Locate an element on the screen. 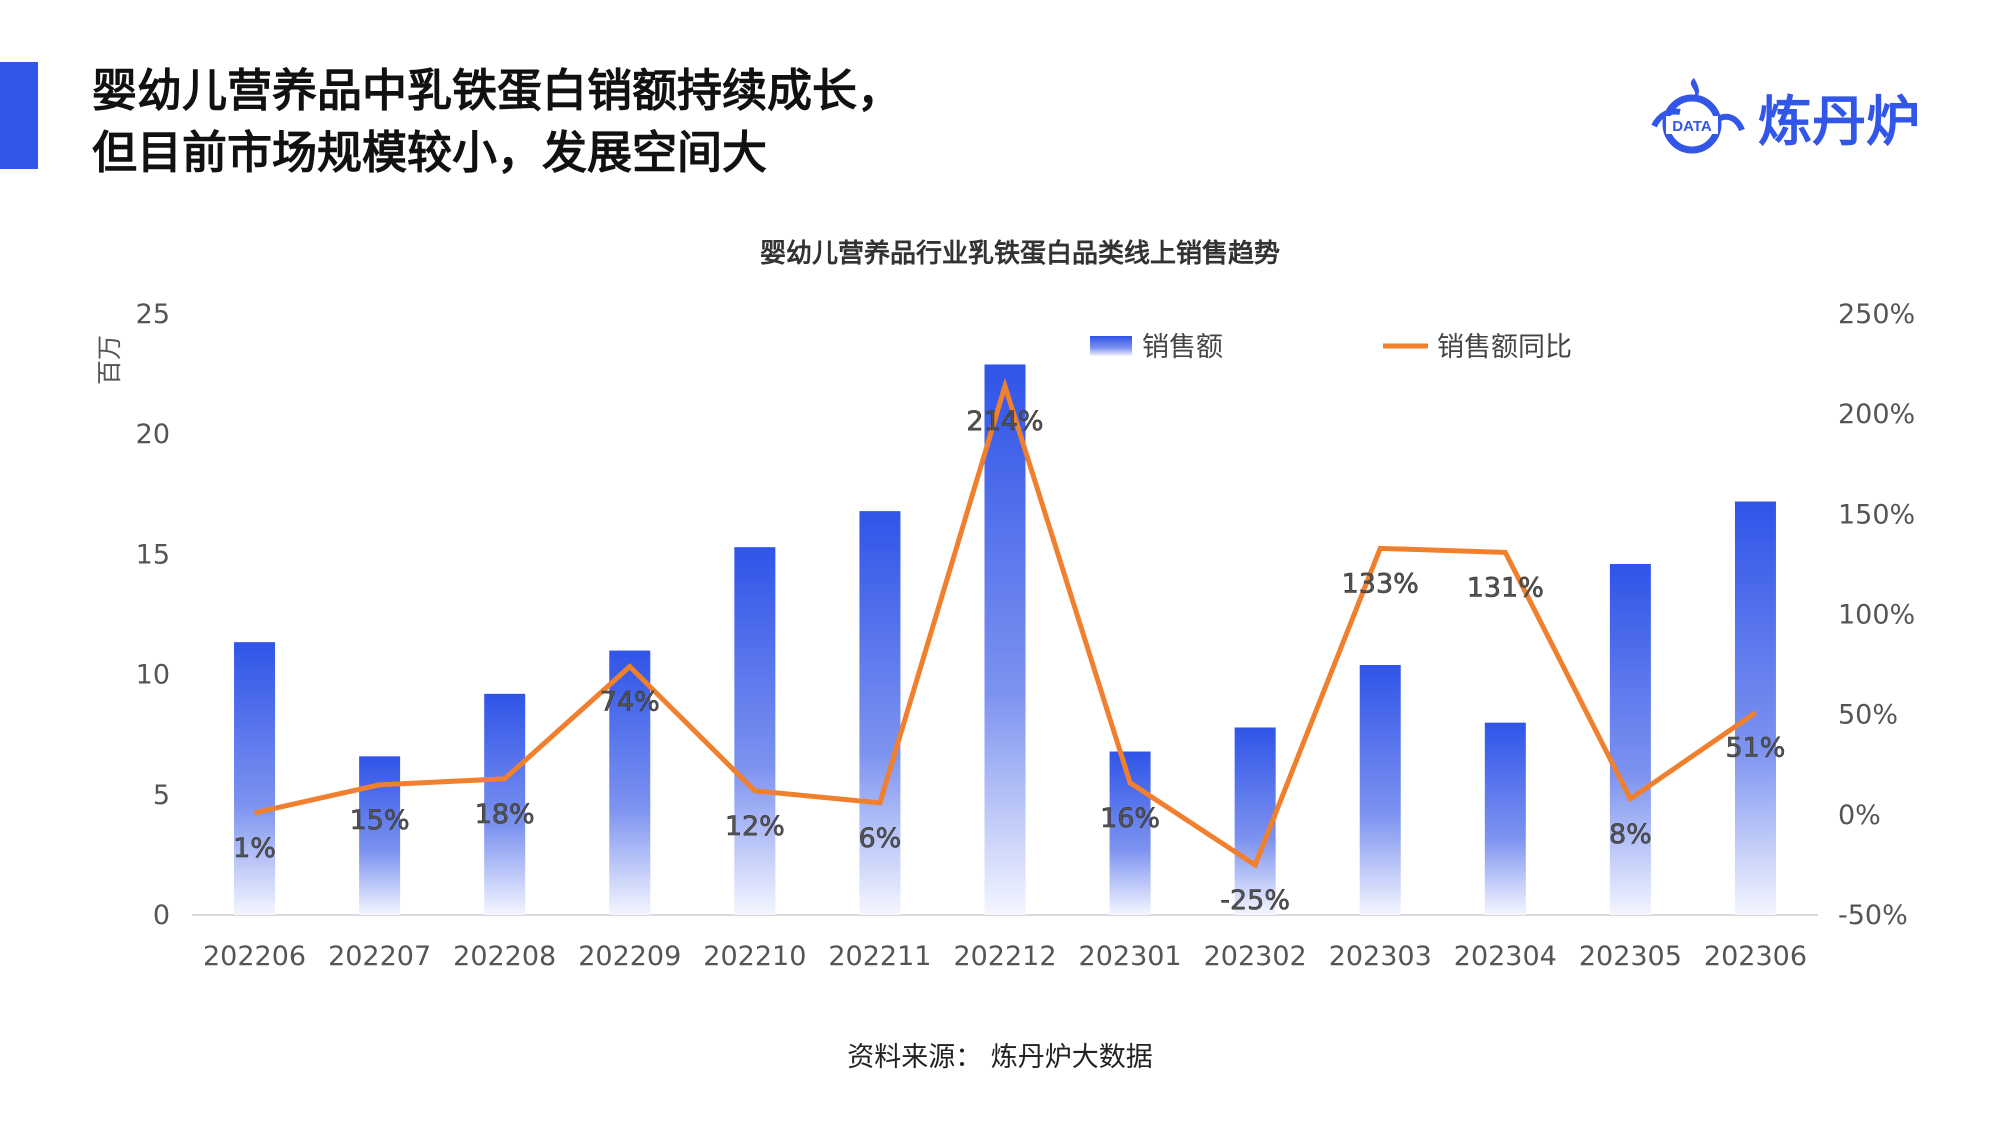 Image resolution: width=2000 pixels, height=1125 pixels. data-label-yoy: 133% is located at coordinates (1380, 583).